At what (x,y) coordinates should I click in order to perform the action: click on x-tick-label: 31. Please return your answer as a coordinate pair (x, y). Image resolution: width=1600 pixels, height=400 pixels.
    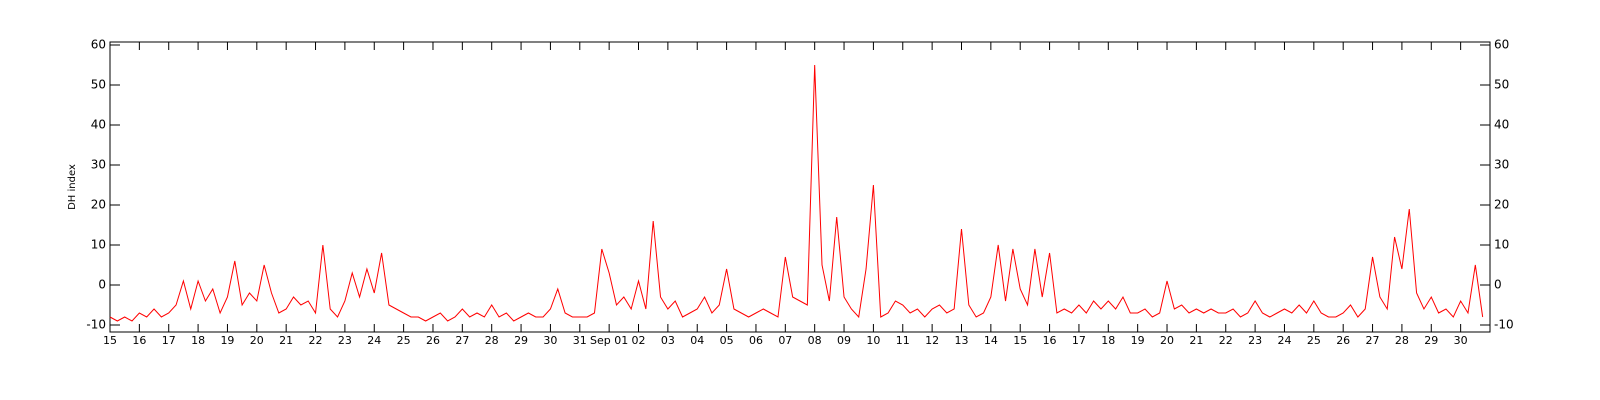
    Looking at the image, I should click on (580, 340).